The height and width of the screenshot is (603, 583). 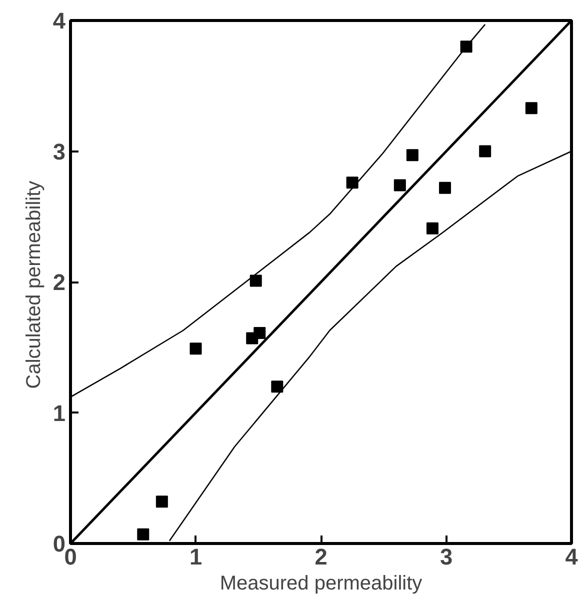 What do you see at coordinates (195, 557) in the screenshot?
I see `x-tick-label: 1` at bounding box center [195, 557].